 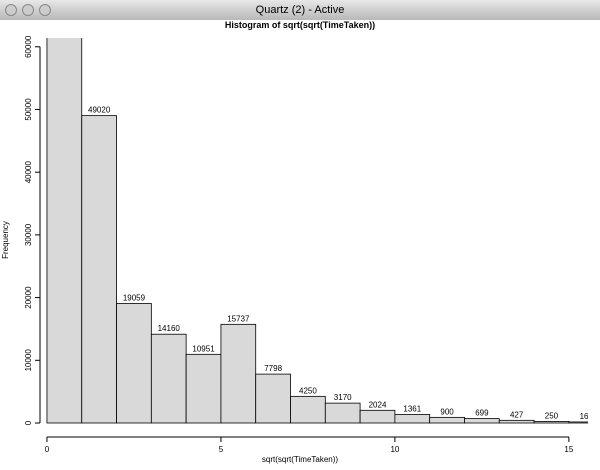 I want to click on y-tick-label: 50000, so click(x=28, y=109).